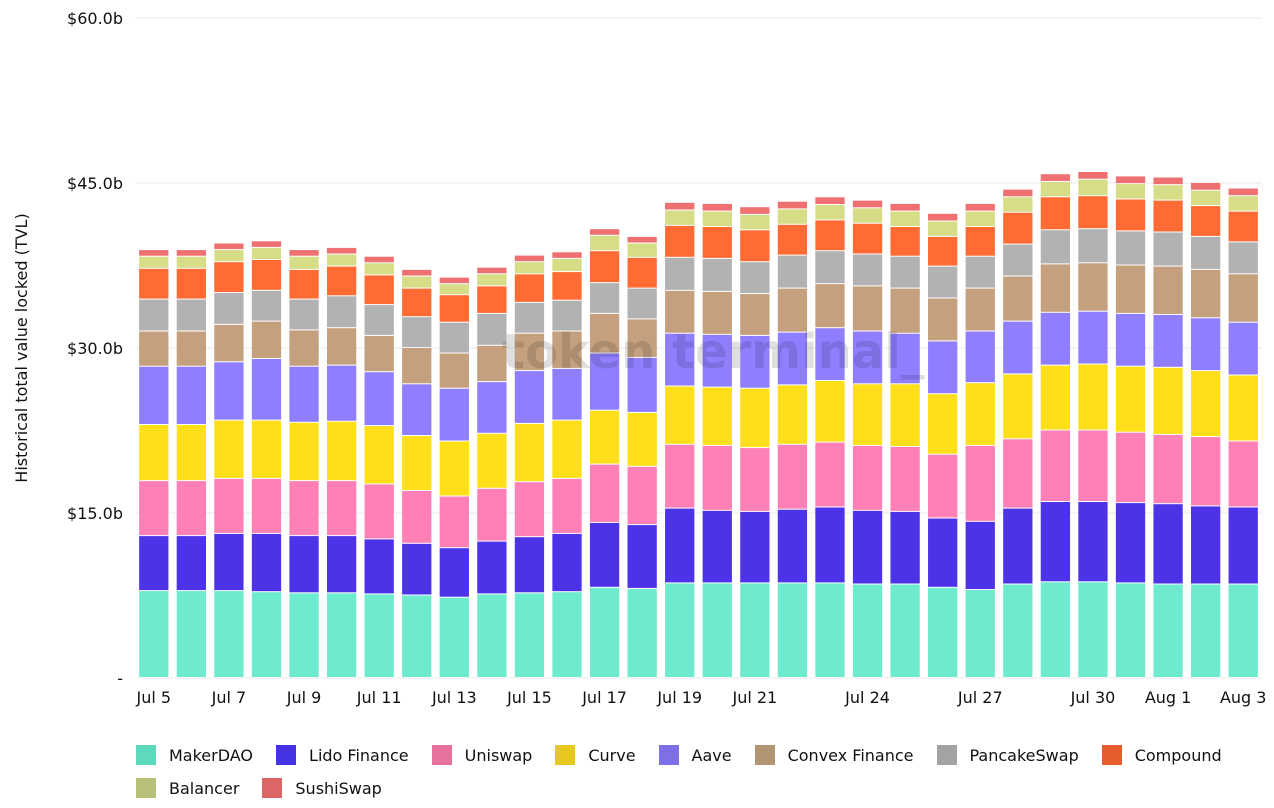 The height and width of the screenshot is (808, 1274). I want to click on legend-item-convex-finance: Convex Finance, so click(834, 755).